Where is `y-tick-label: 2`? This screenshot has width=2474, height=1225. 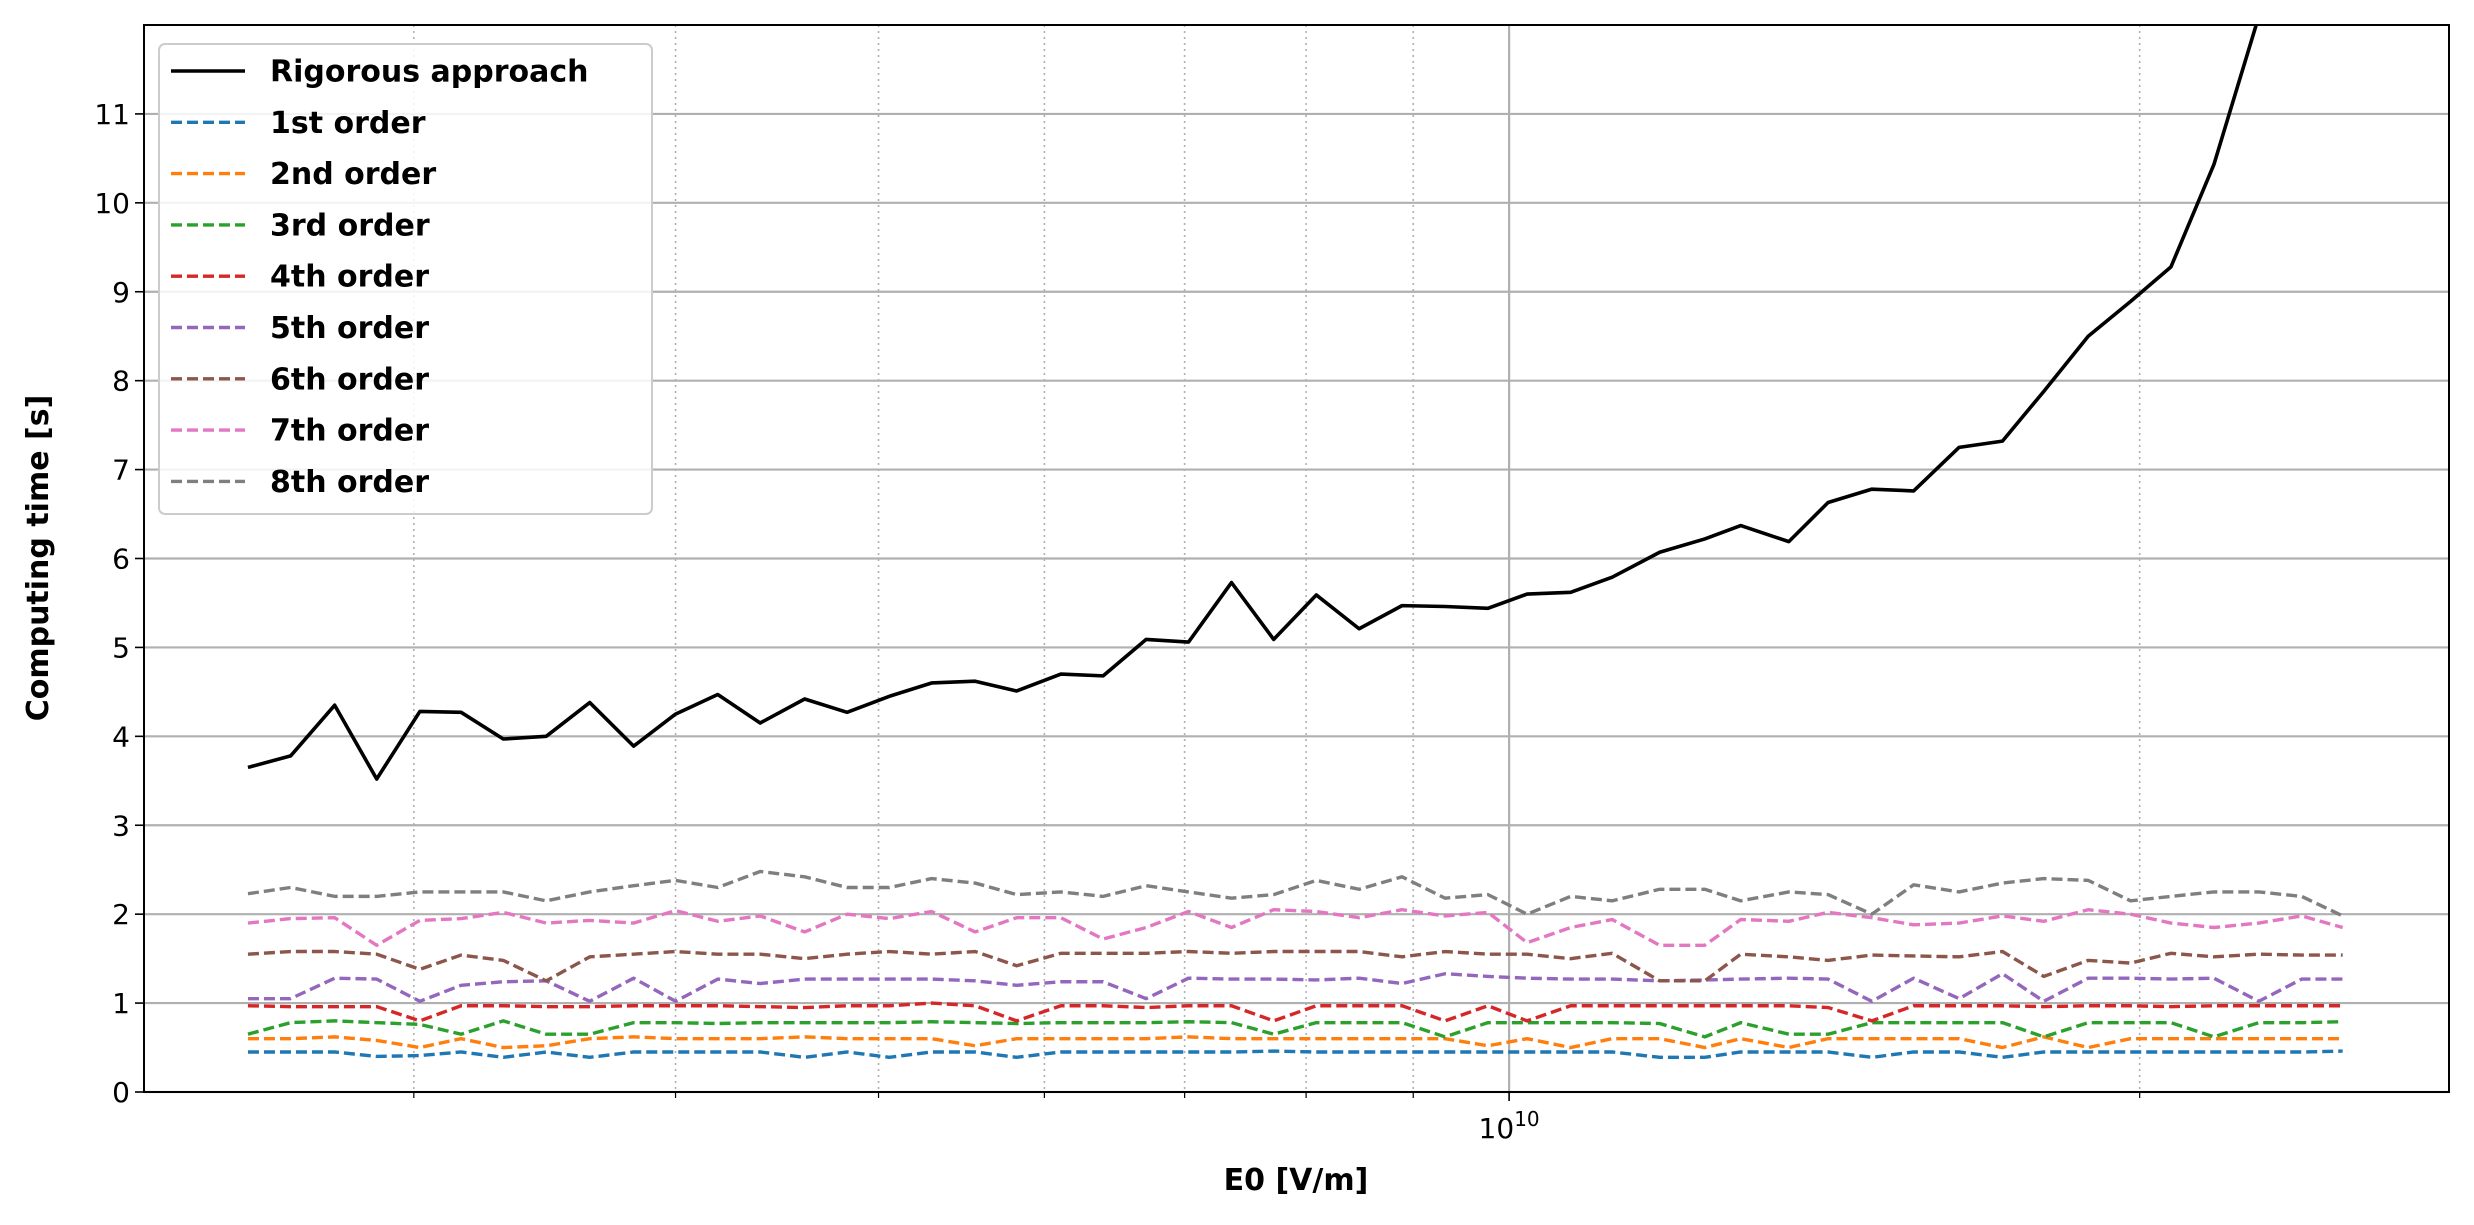 y-tick-label: 2 is located at coordinates (121, 914).